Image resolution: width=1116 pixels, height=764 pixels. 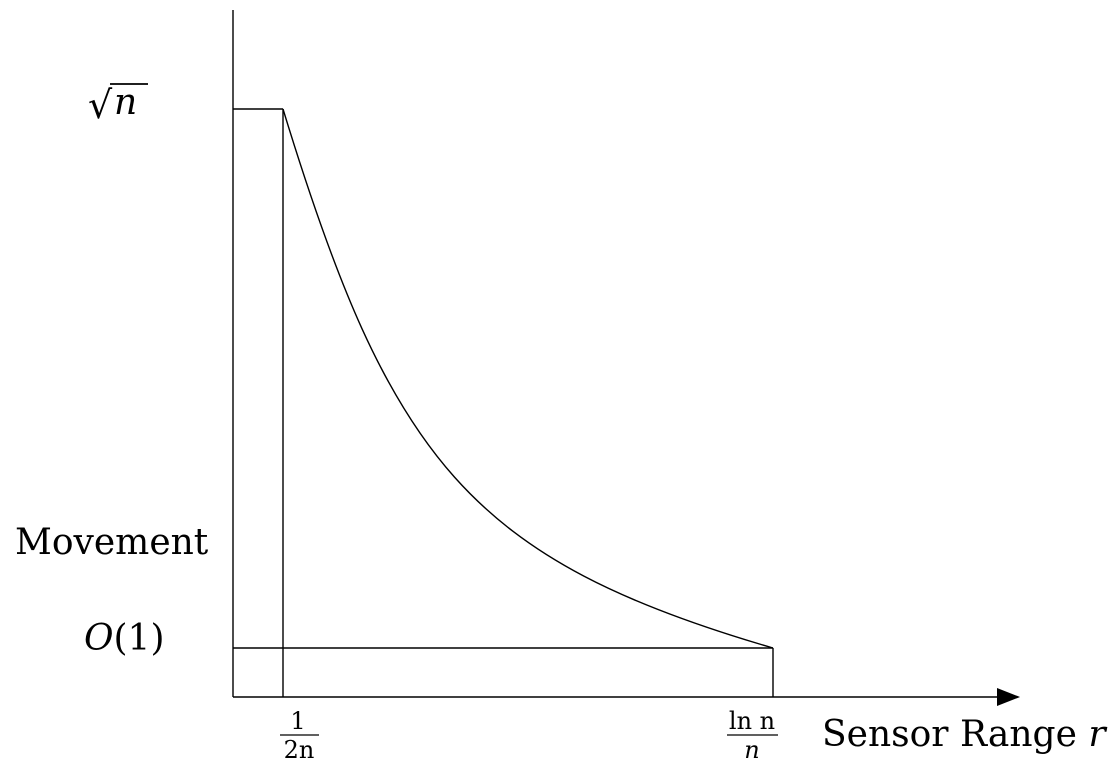 What do you see at coordinates (1008, 697) in the screenshot?
I see `x-axis-arrowhead` at bounding box center [1008, 697].